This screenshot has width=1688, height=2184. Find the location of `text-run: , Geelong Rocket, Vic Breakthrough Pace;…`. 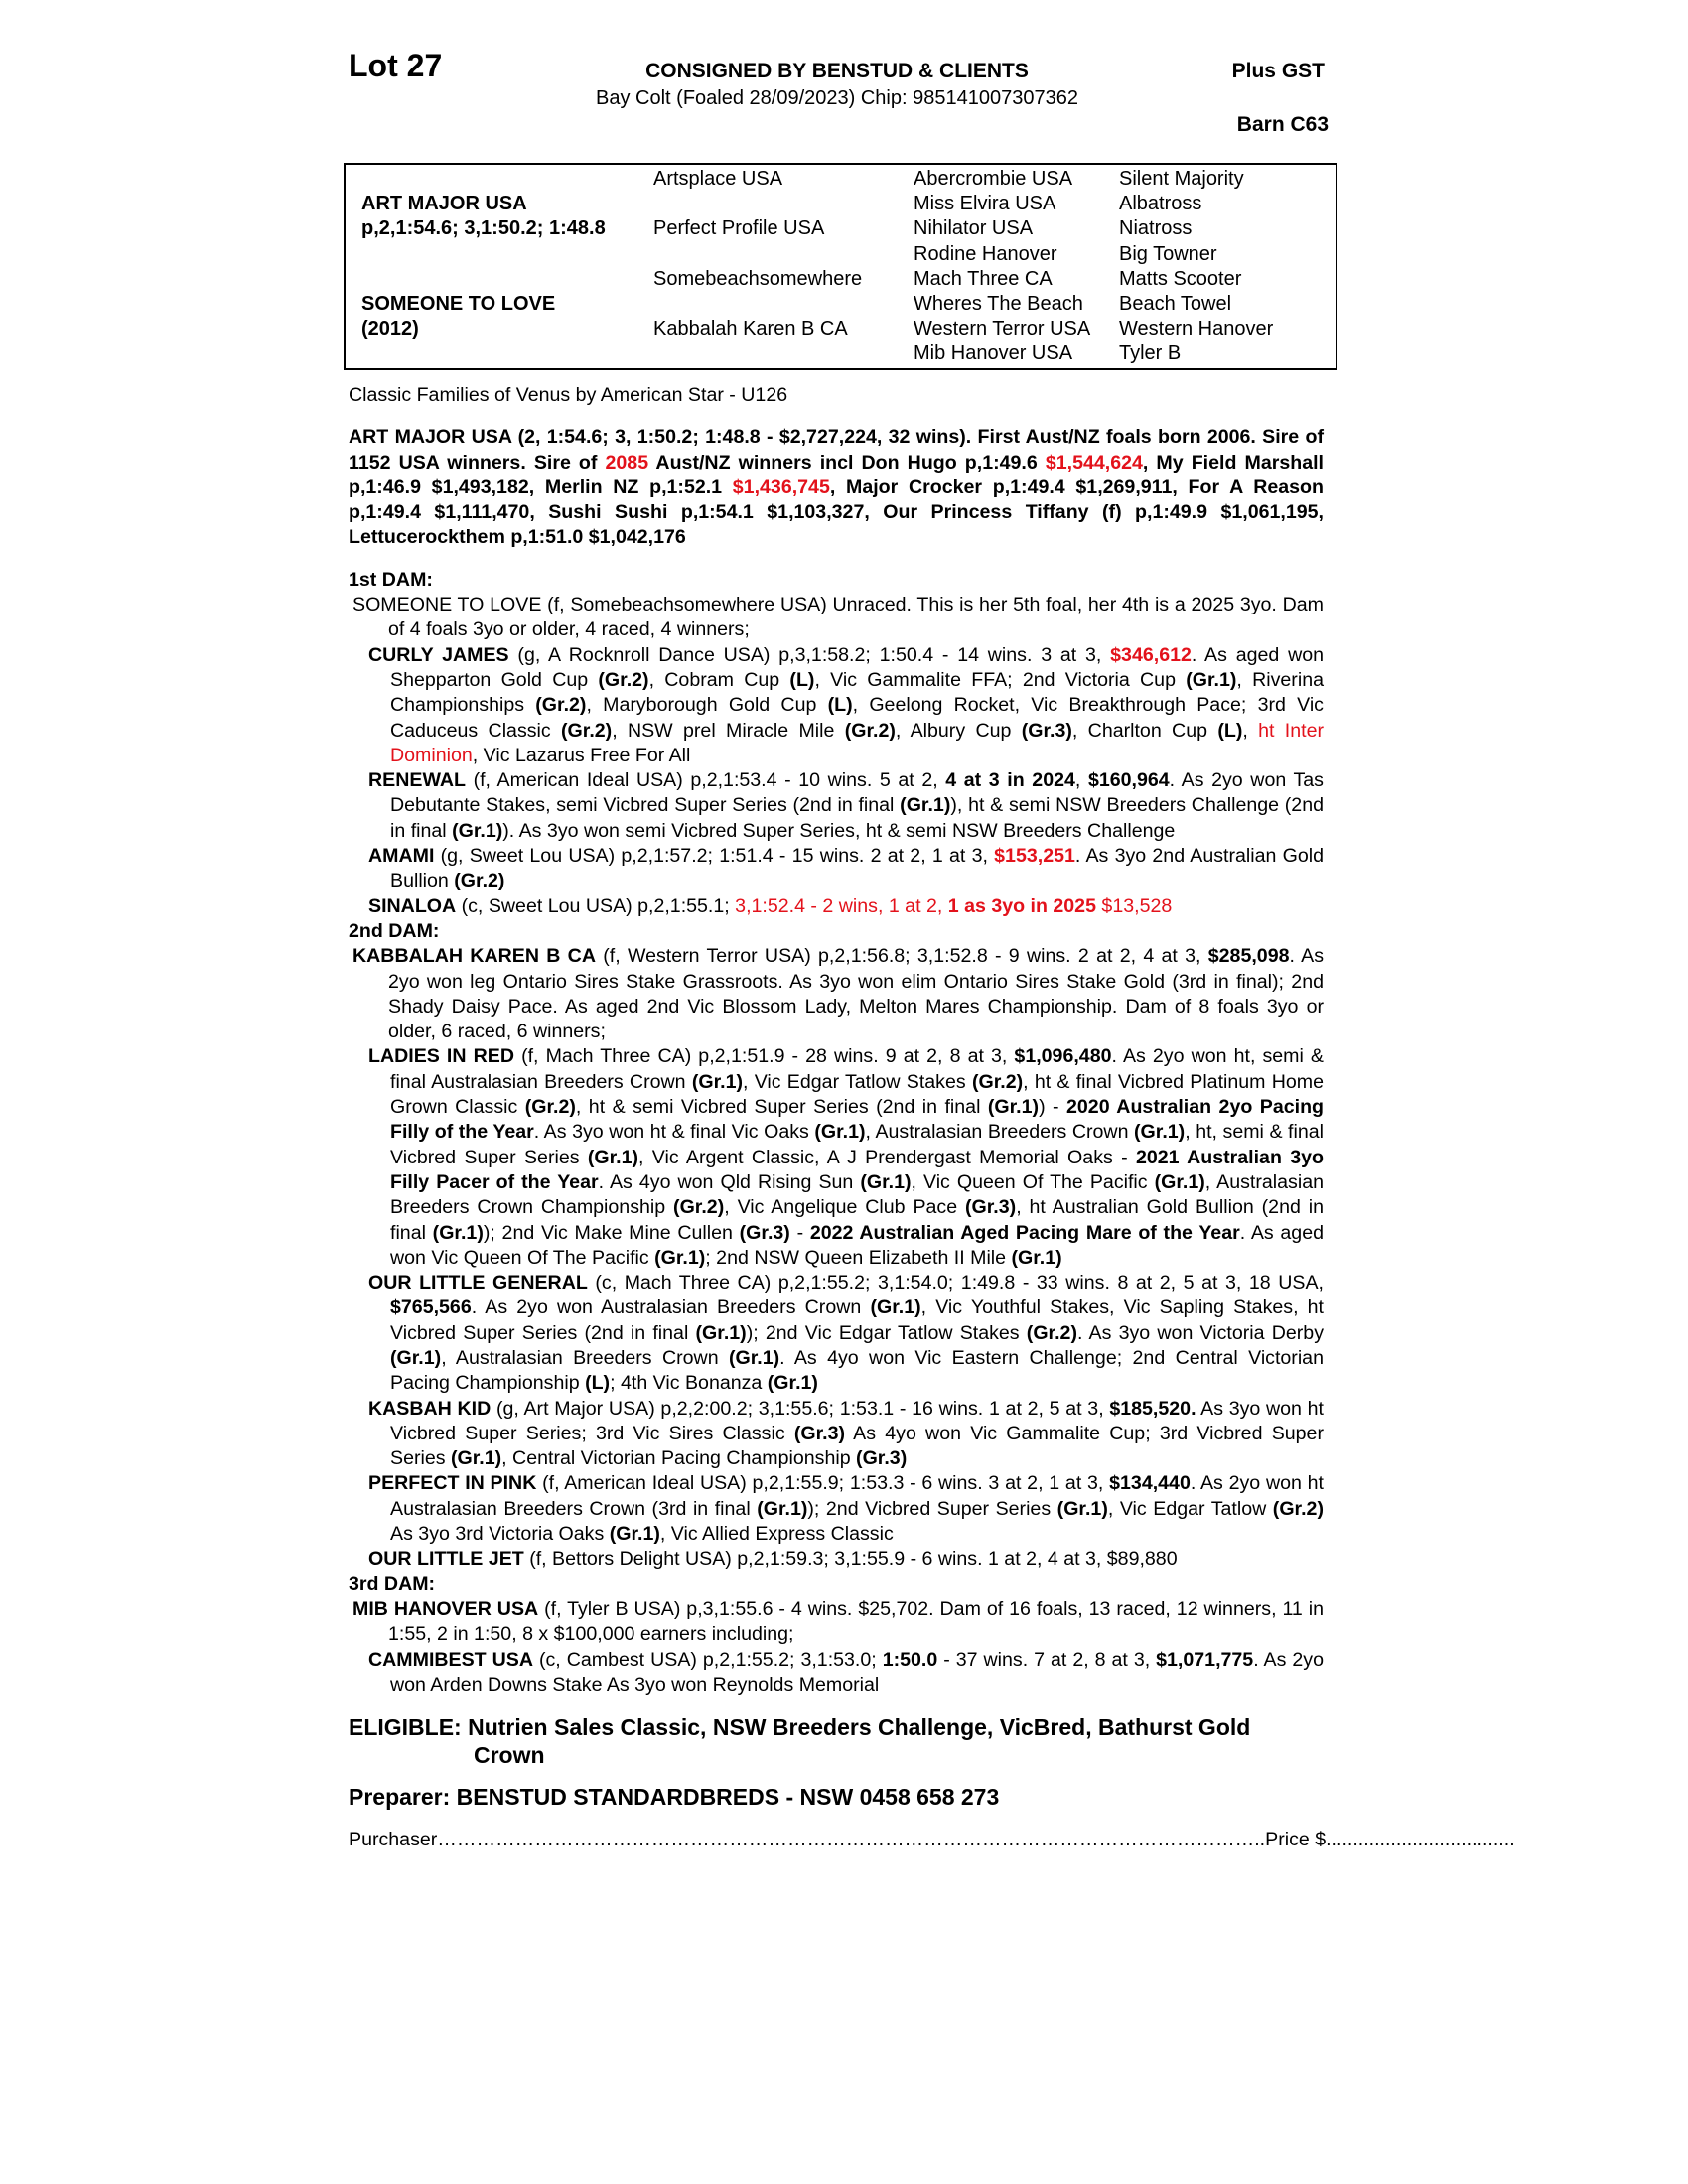

text-run: , Geelong Rocket, Vic Breakthrough Pace;… is located at coordinates (857, 718).